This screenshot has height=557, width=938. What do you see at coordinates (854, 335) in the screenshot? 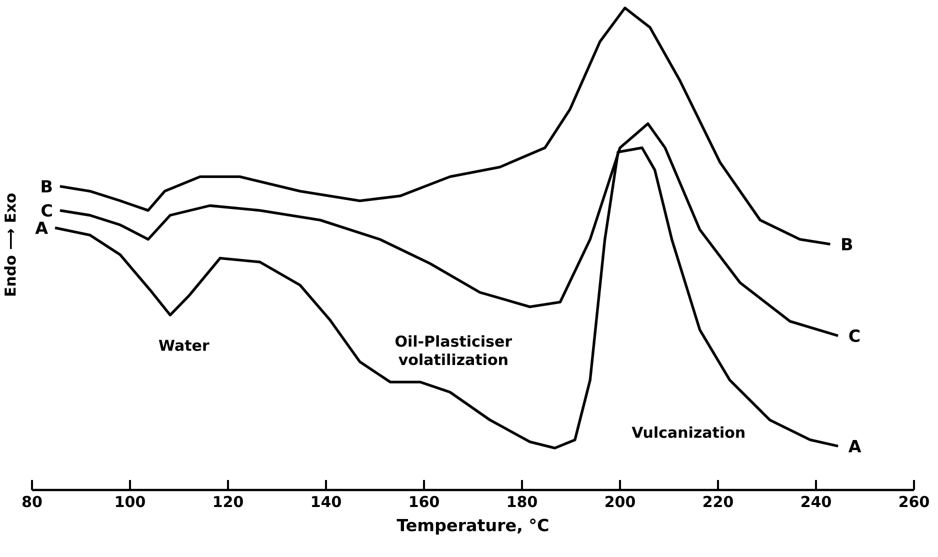
I see `text: C` at bounding box center [854, 335].